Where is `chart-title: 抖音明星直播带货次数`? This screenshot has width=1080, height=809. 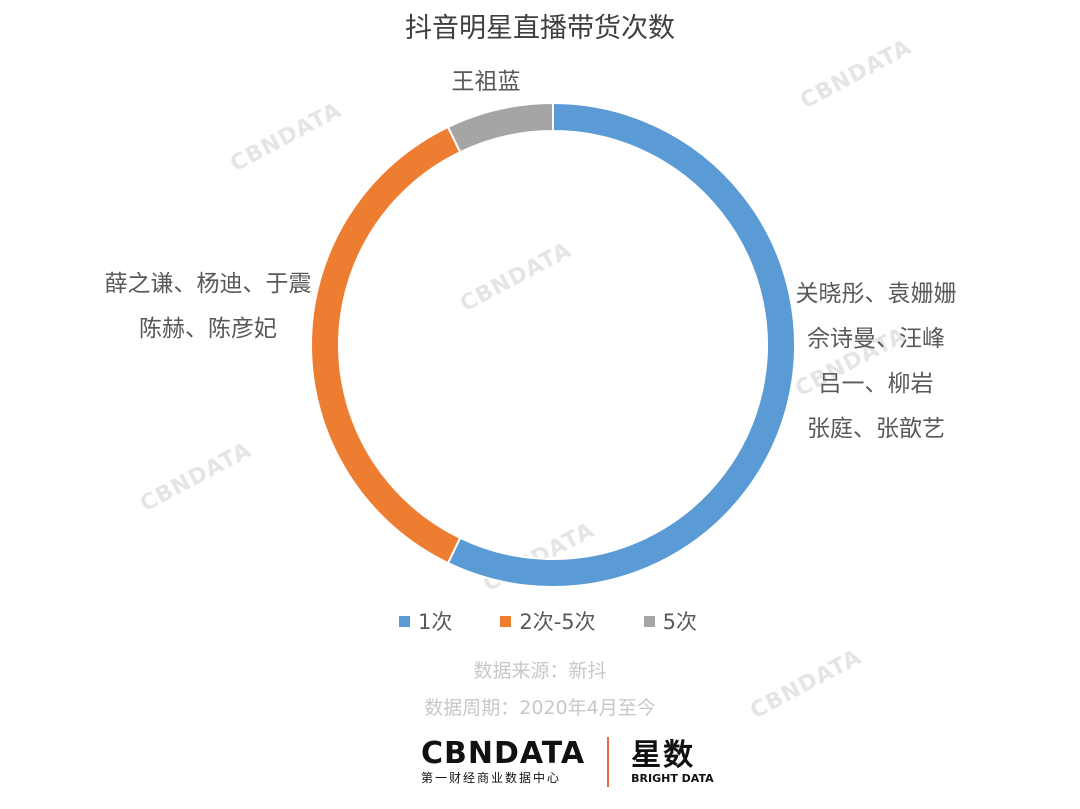
chart-title: 抖音明星直播带货次数 is located at coordinates (540, 28).